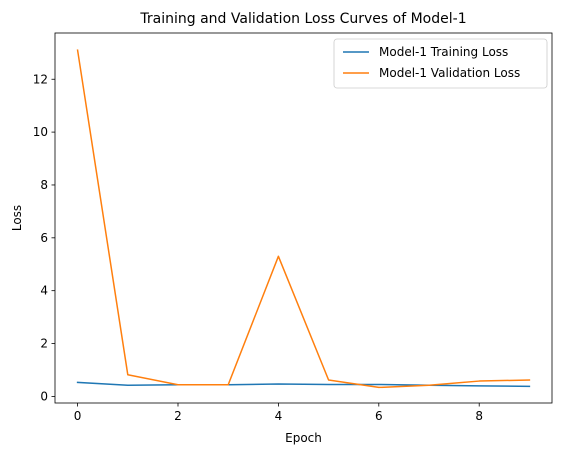 This screenshot has height=455, width=562. I want to click on y-tick-label: 10, so click(40, 132).